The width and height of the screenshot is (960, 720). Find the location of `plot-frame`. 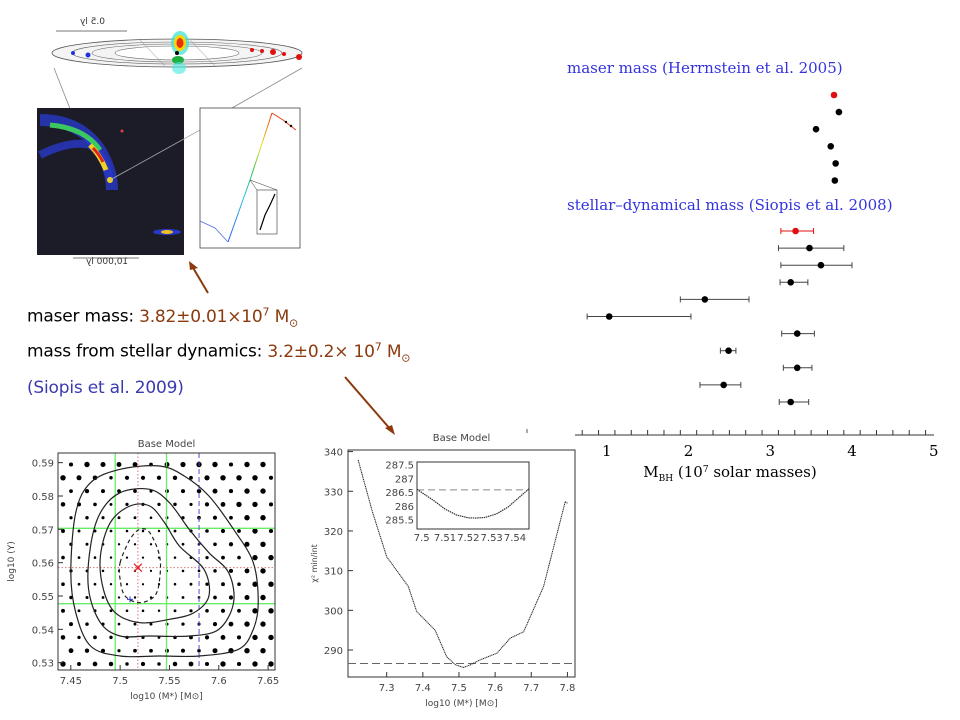

plot-frame is located at coordinates (166, 561).